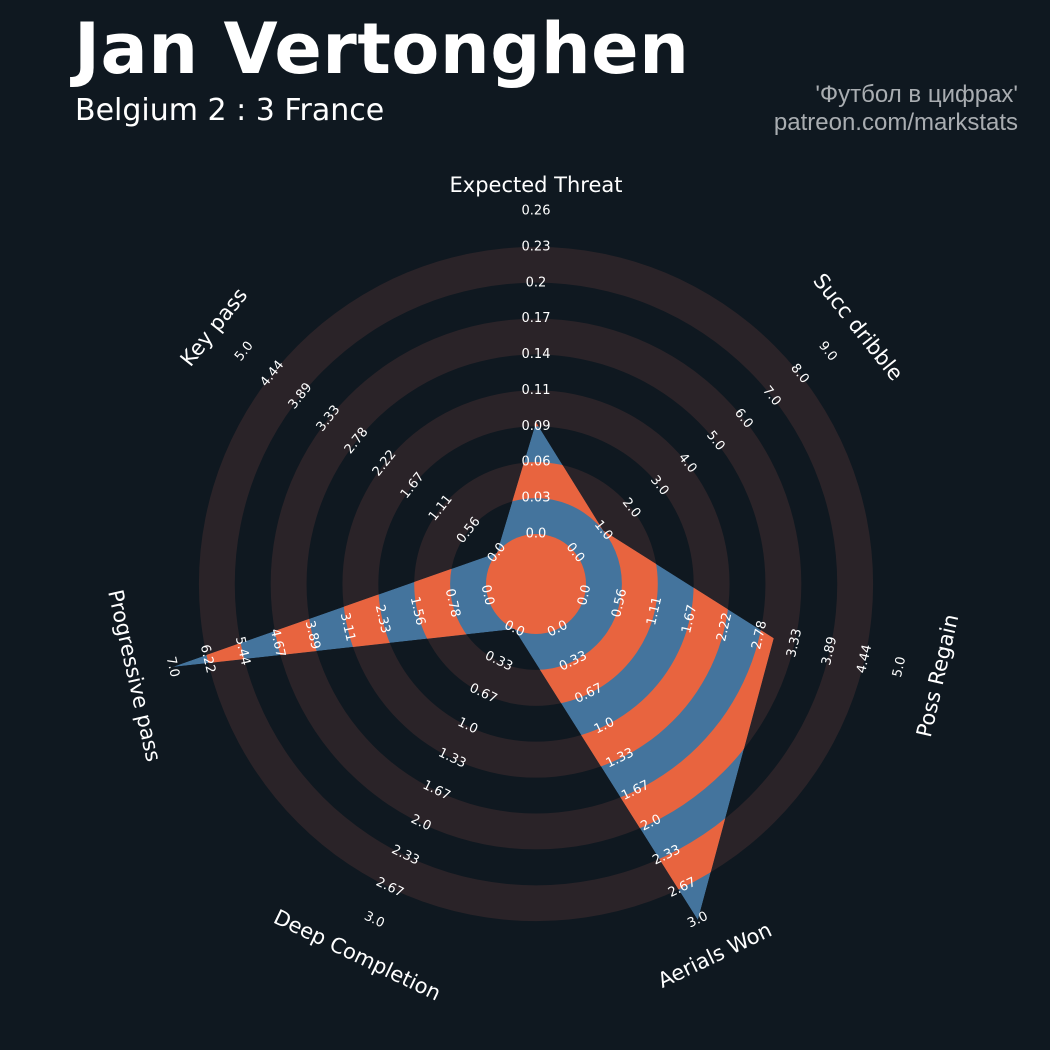 This screenshot has height=1050, width=1050. I want to click on tick-label: 0.56, so click(619, 603).